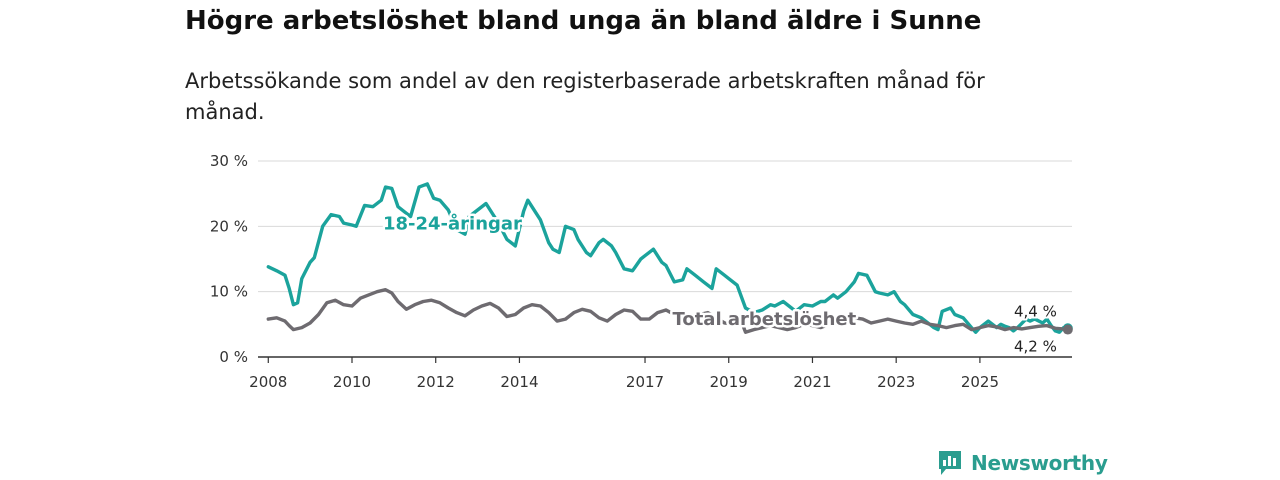 Image resolution: width=1280 pixels, height=480 pixels. Describe the element at coordinates (668, 311) in the screenshot. I see `series-line-total` at that location.